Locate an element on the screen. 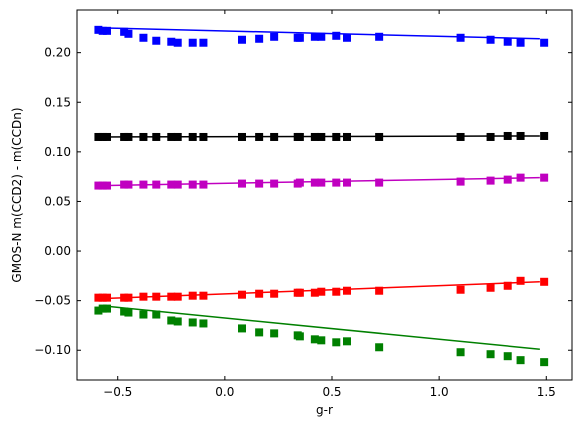 This screenshot has width=583, height=428. y-tick-label: −0.05 is located at coordinates (52, 301).